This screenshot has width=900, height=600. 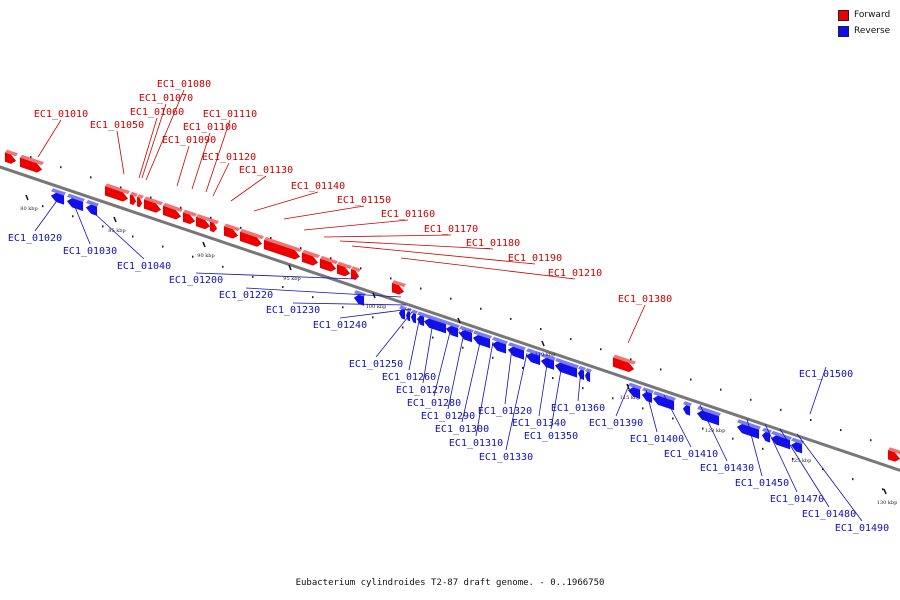 What do you see at coordinates (261, 183) in the screenshot?
I see `gene-label-ec1-01130: EC1_01130` at bounding box center [261, 183].